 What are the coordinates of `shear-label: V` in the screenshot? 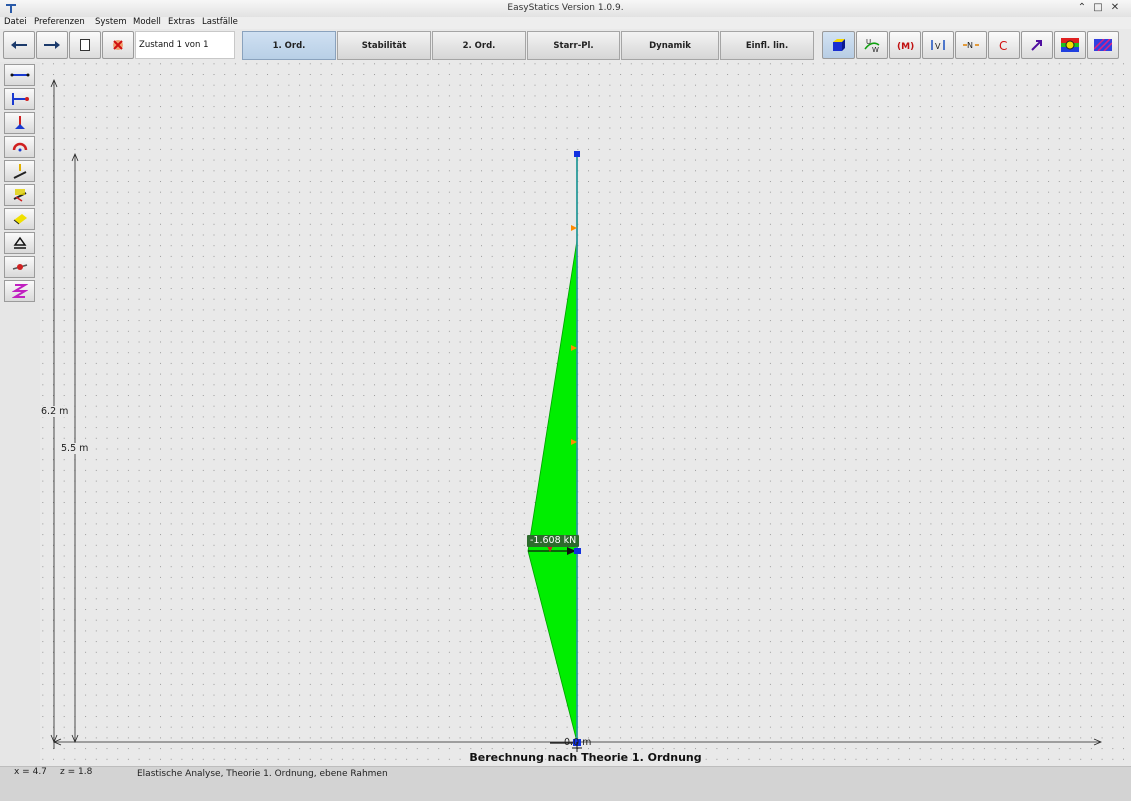 It's located at (938, 46).